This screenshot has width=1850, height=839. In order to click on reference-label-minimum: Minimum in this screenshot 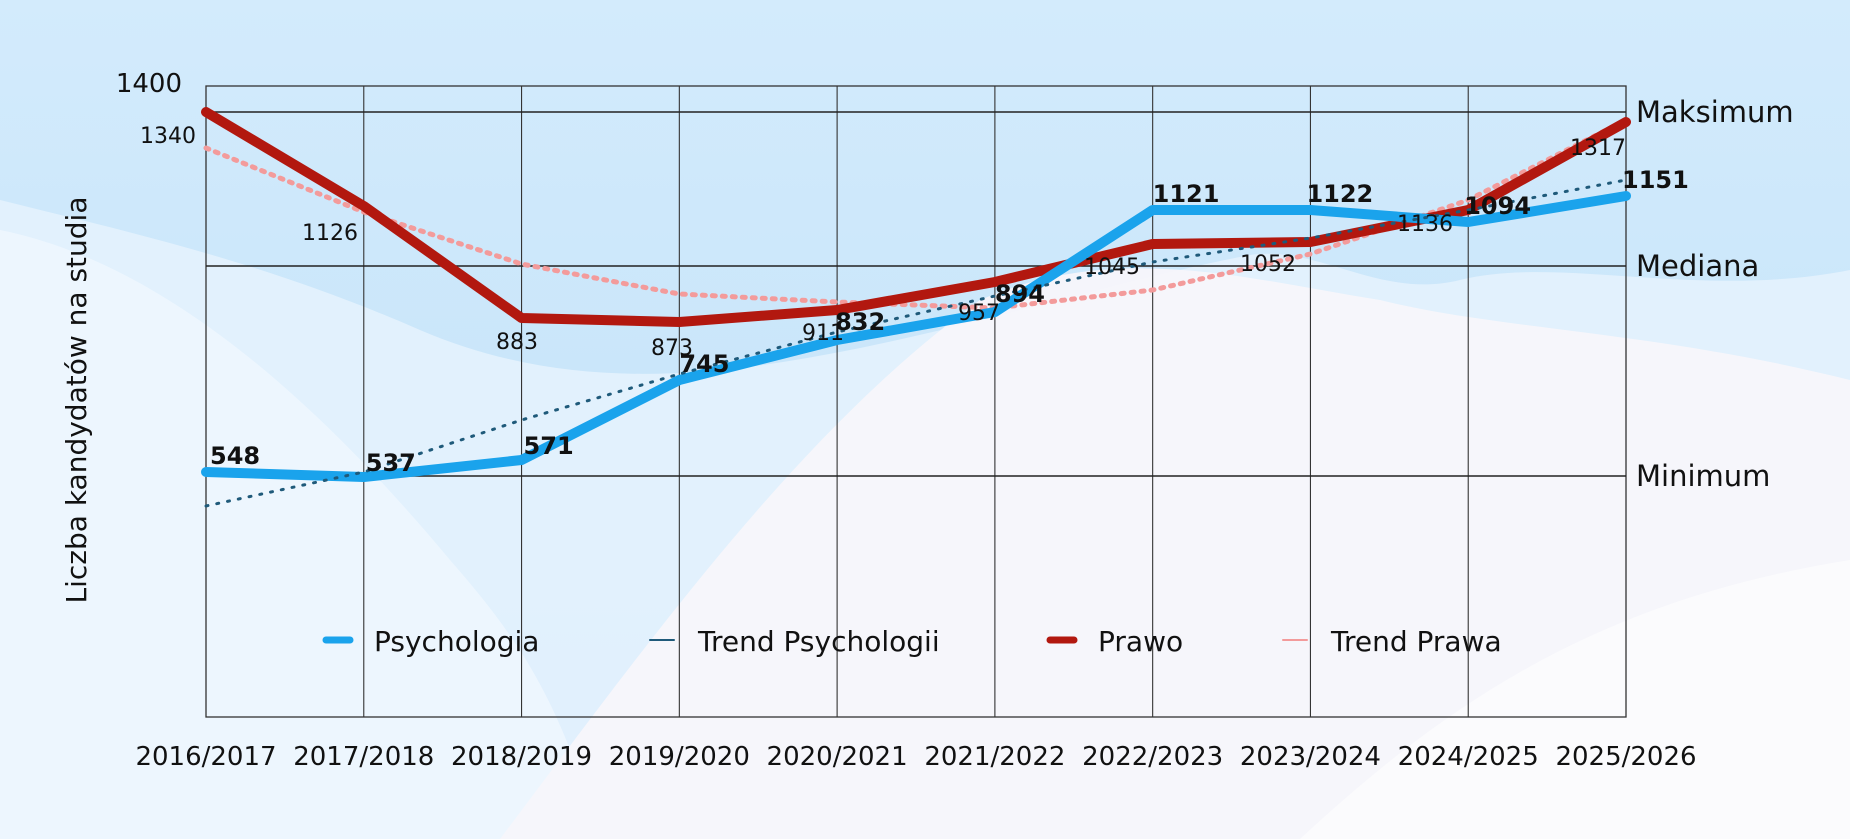, I will do `click(1703, 476)`.